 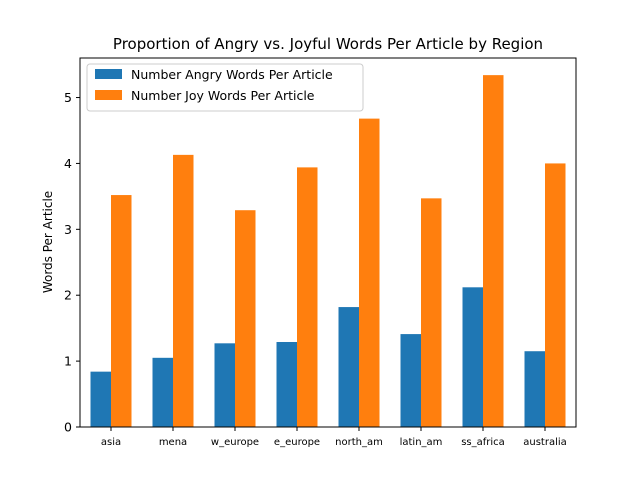 I want to click on bar-angry-north_am, so click(x=348, y=367).